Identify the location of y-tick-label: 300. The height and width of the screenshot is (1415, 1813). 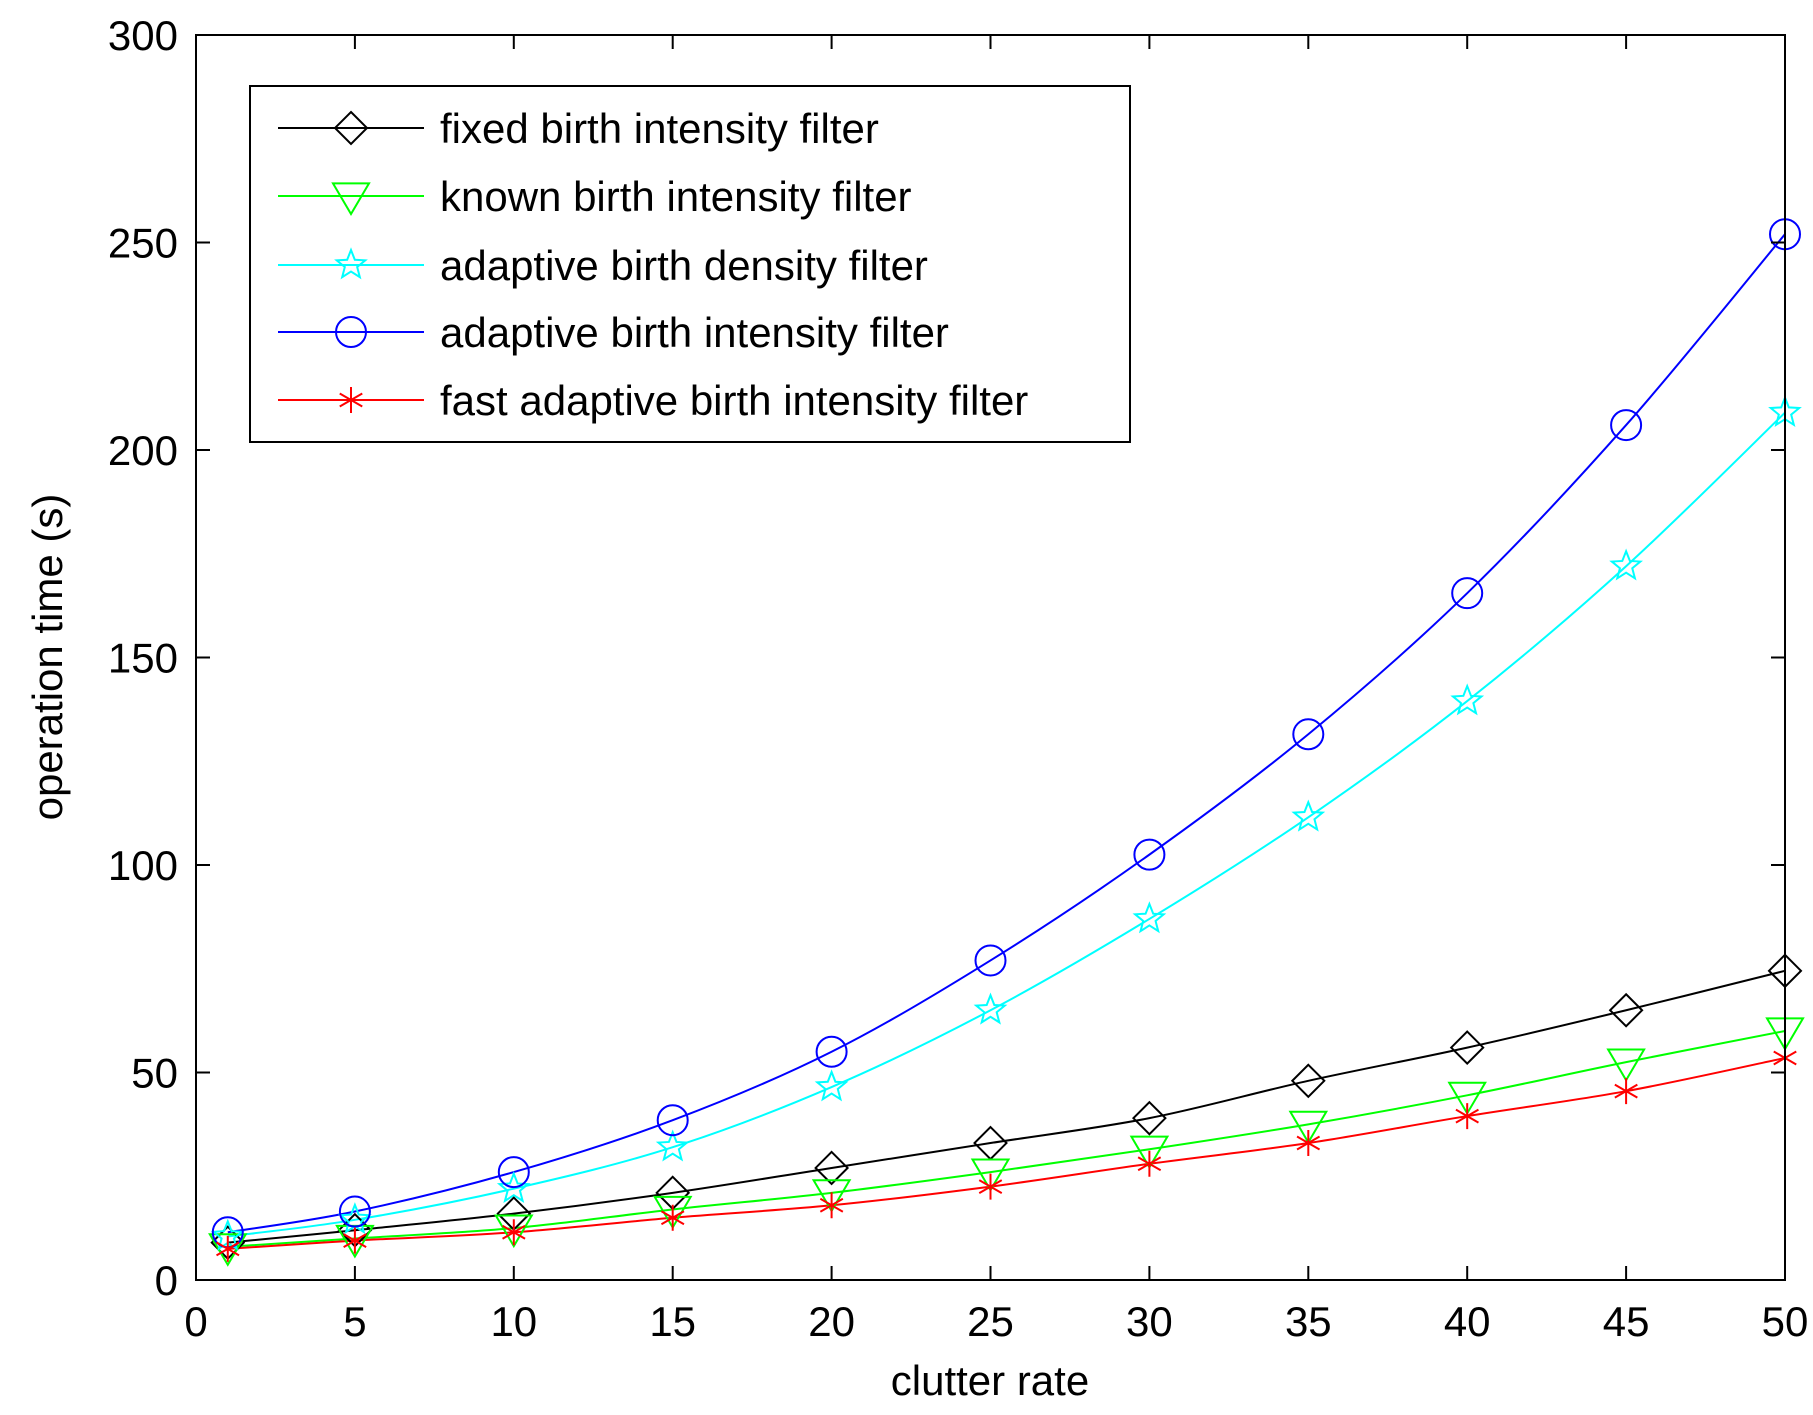
(143, 35).